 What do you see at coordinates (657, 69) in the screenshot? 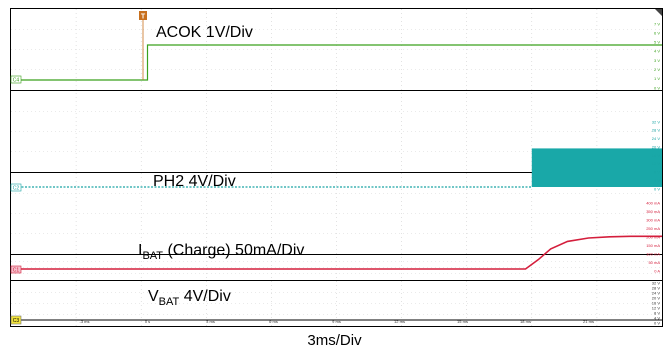
I see `y-tick-label: 2 V` at bounding box center [657, 69].